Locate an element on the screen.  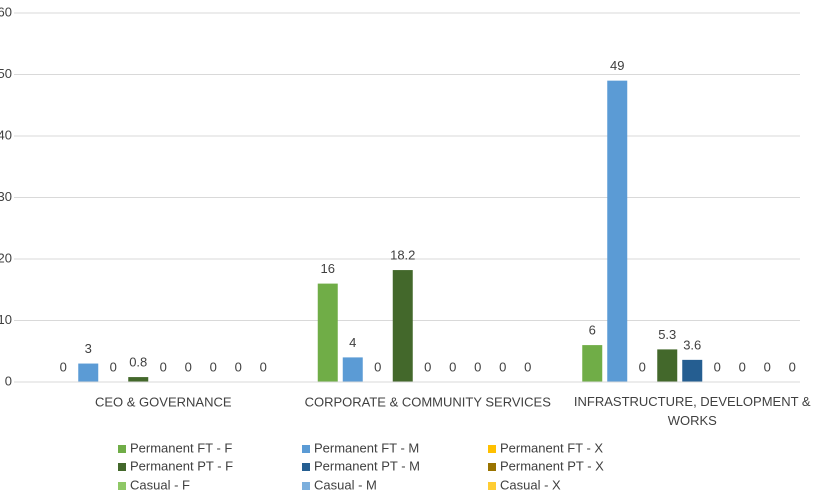
legend-label: Casual - F is located at coordinates (160, 484).